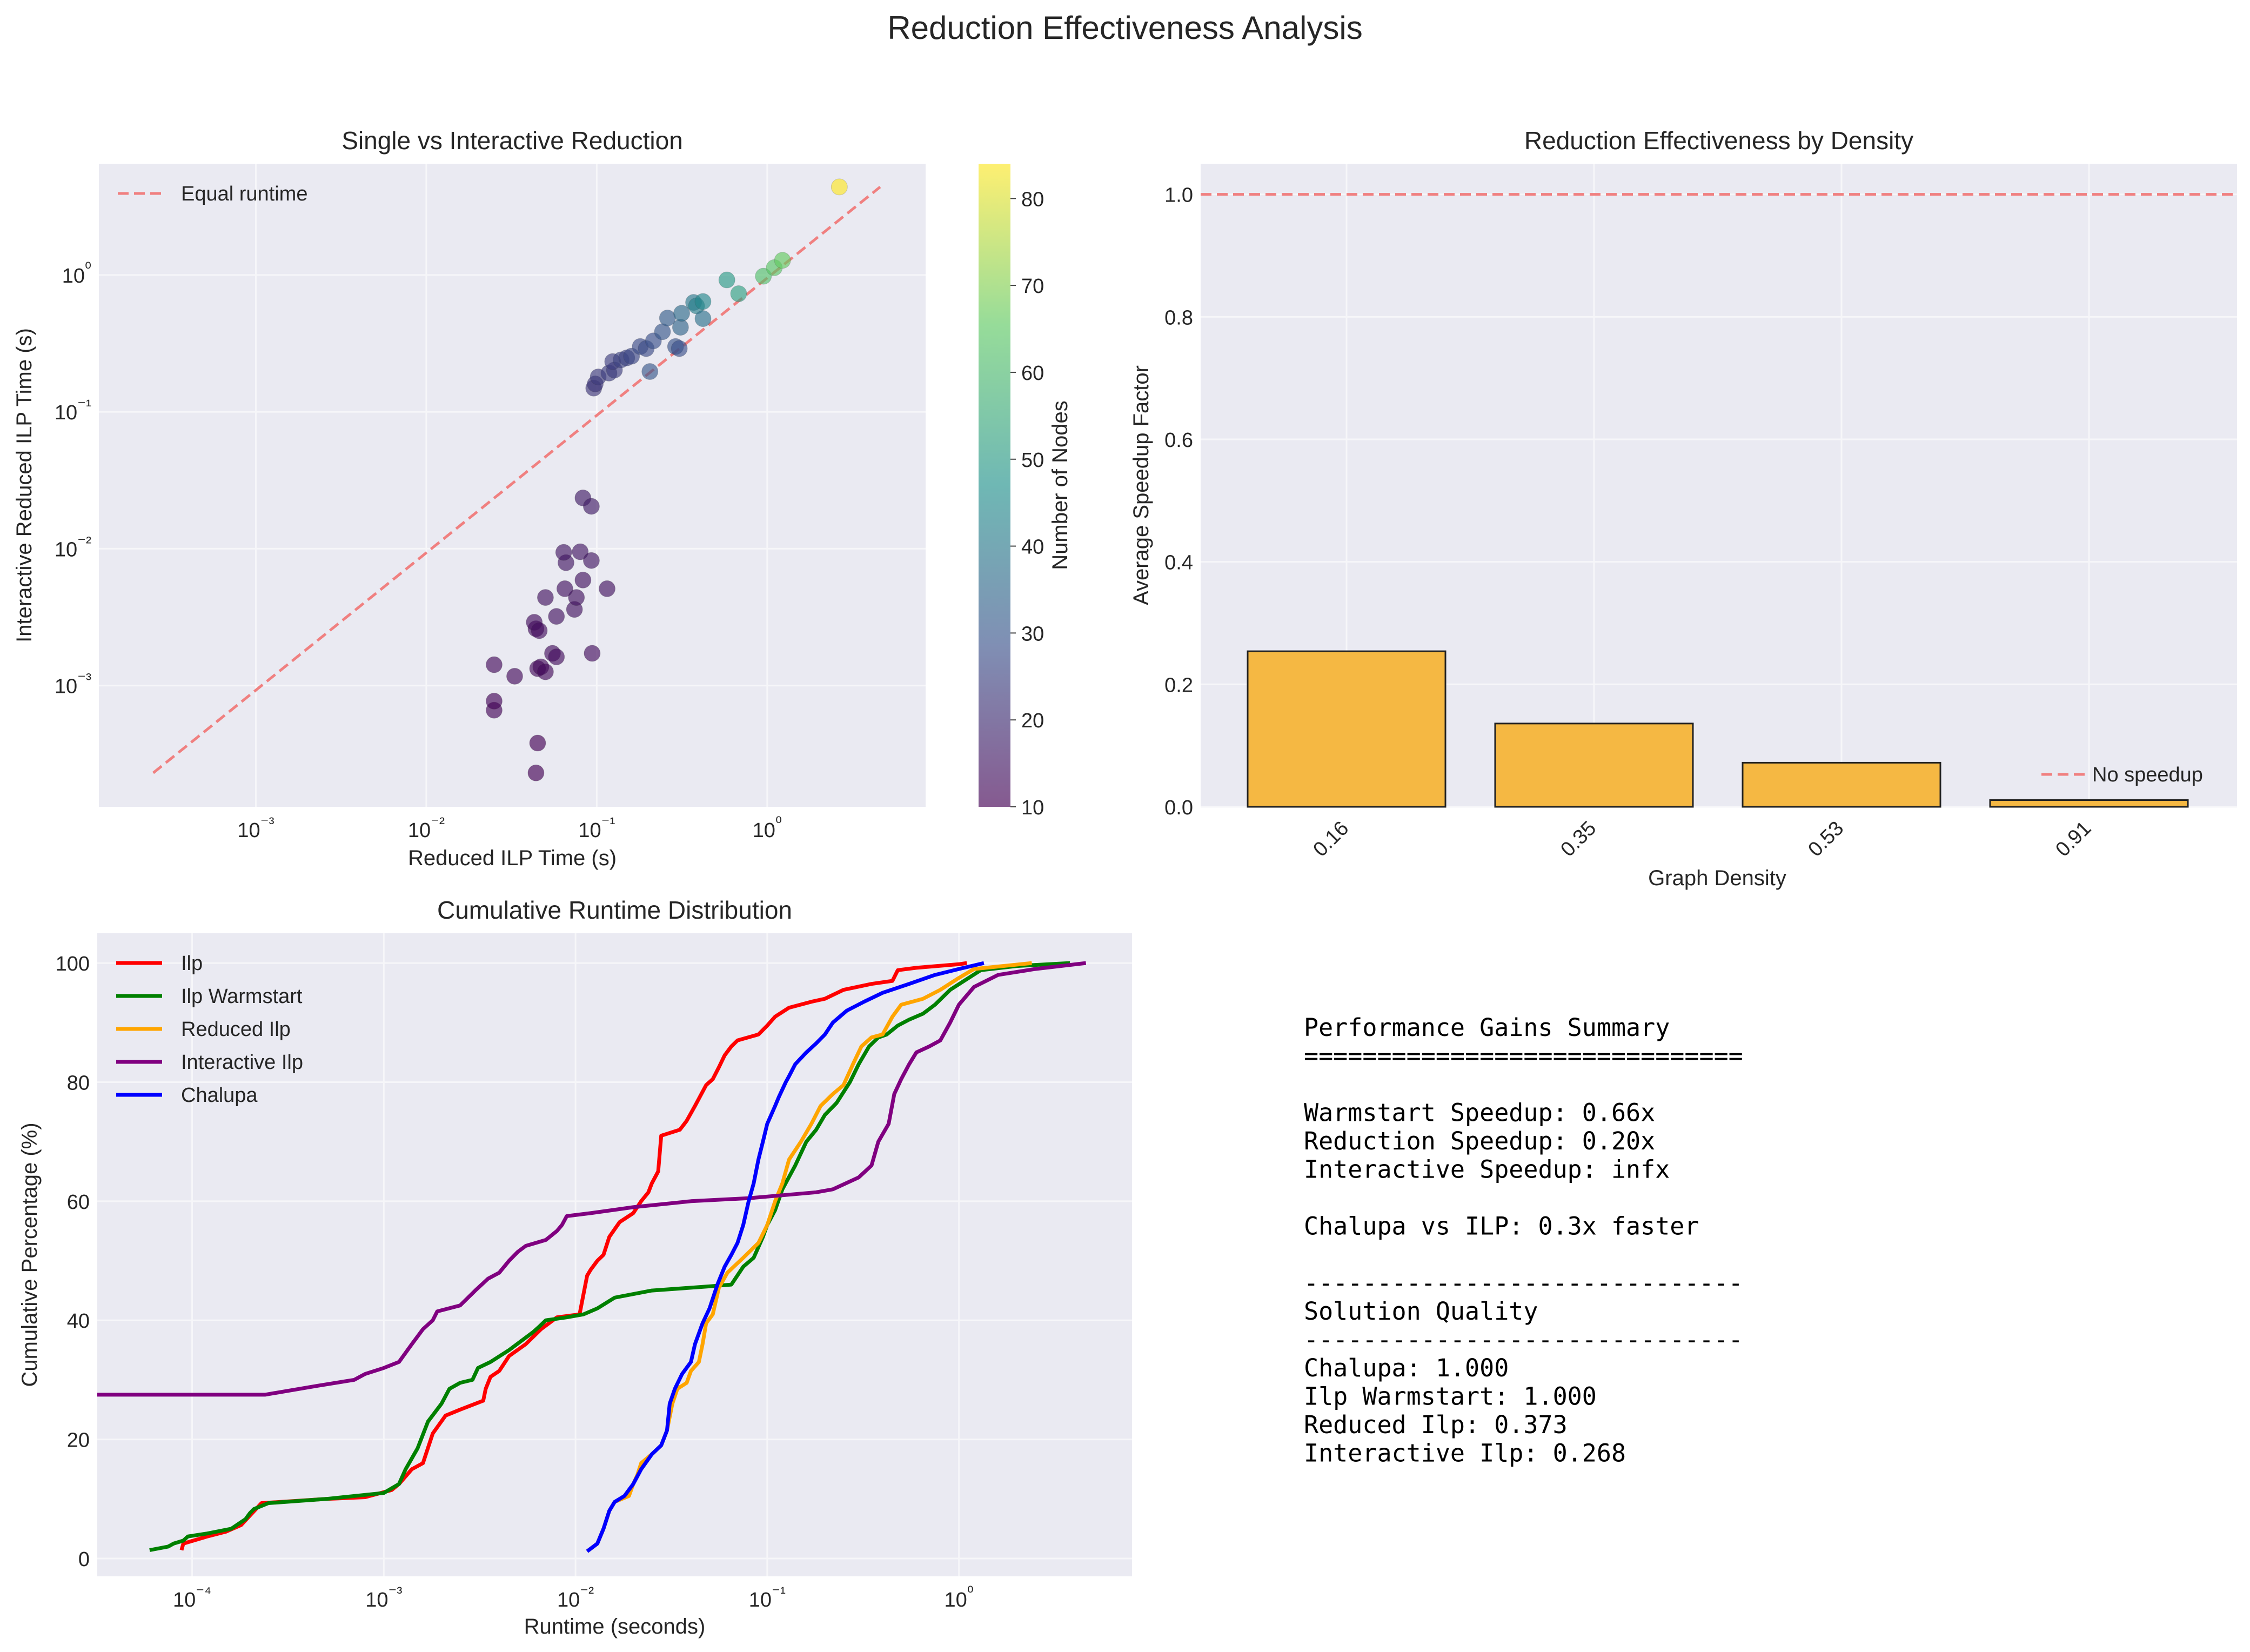  I want to click on summary-line: Chalupa: 1.000, so click(1407, 1368).